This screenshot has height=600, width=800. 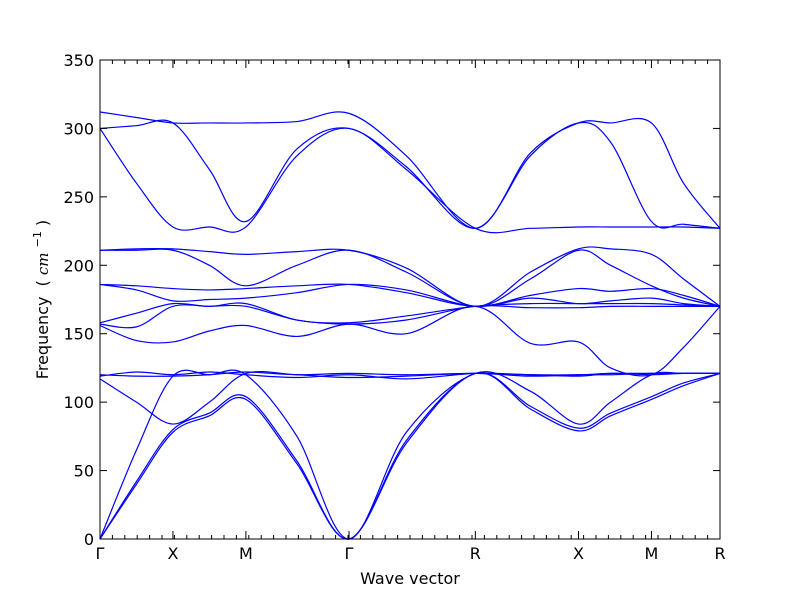 I want to click on x-tick-label-2: M, so click(x=246, y=553).